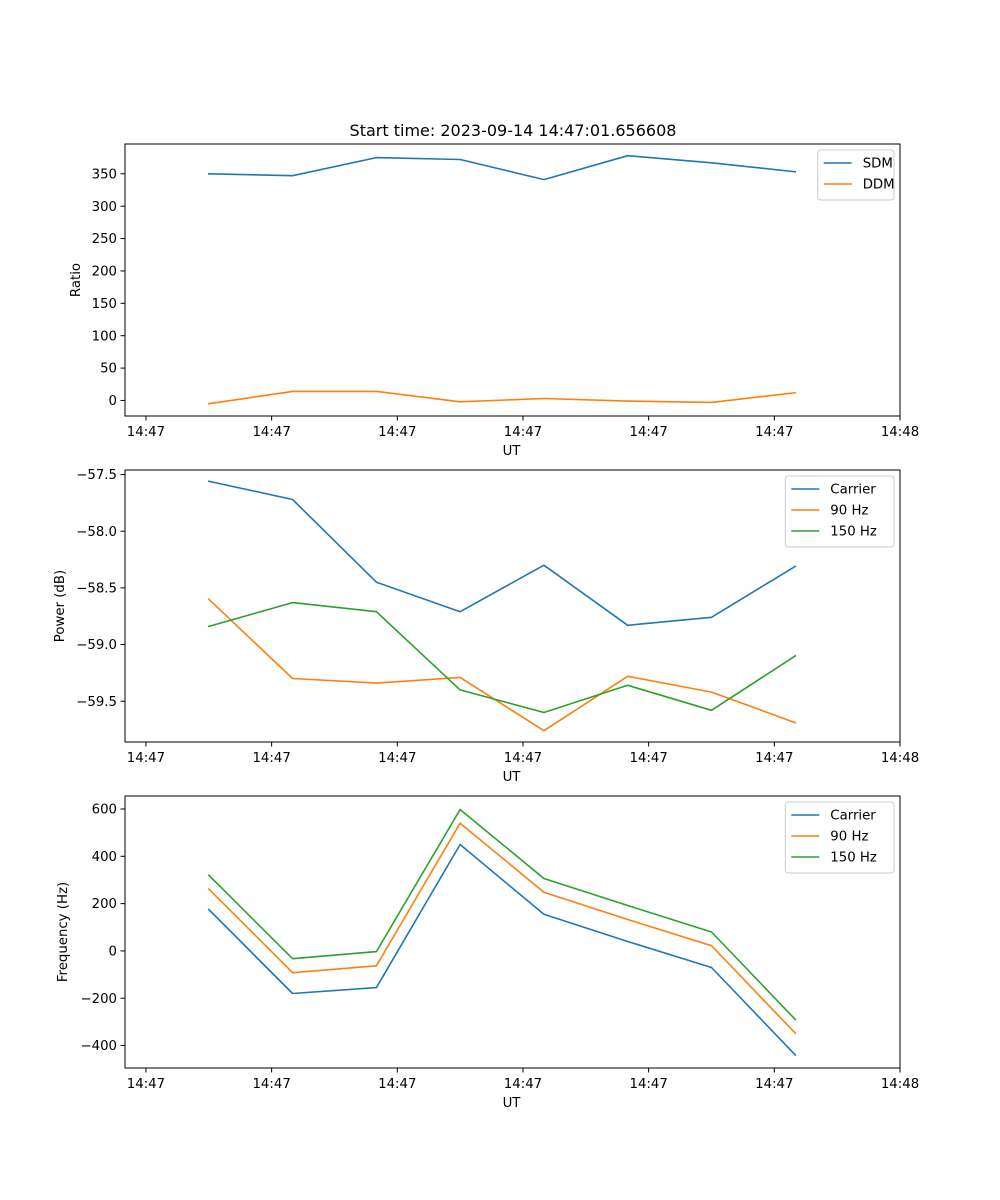 This screenshot has height=1200, width=1000. I want to click on power-legend-label-90-hz: 90 Hz, so click(849, 511).